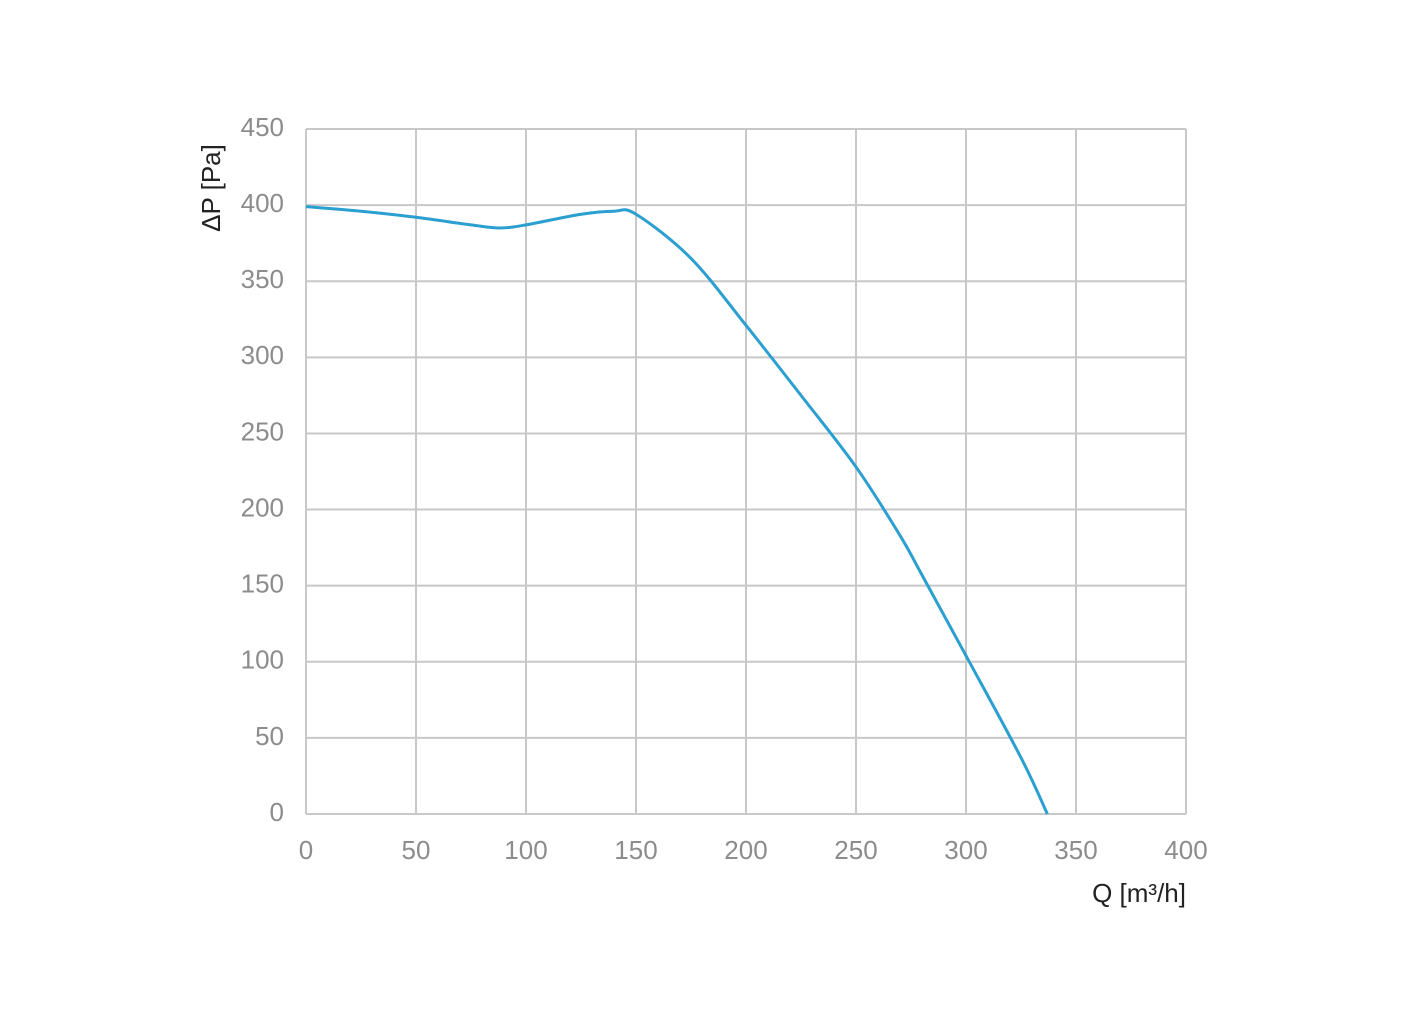  What do you see at coordinates (262, 584) in the screenshot?
I see `y-tick-label: 150` at bounding box center [262, 584].